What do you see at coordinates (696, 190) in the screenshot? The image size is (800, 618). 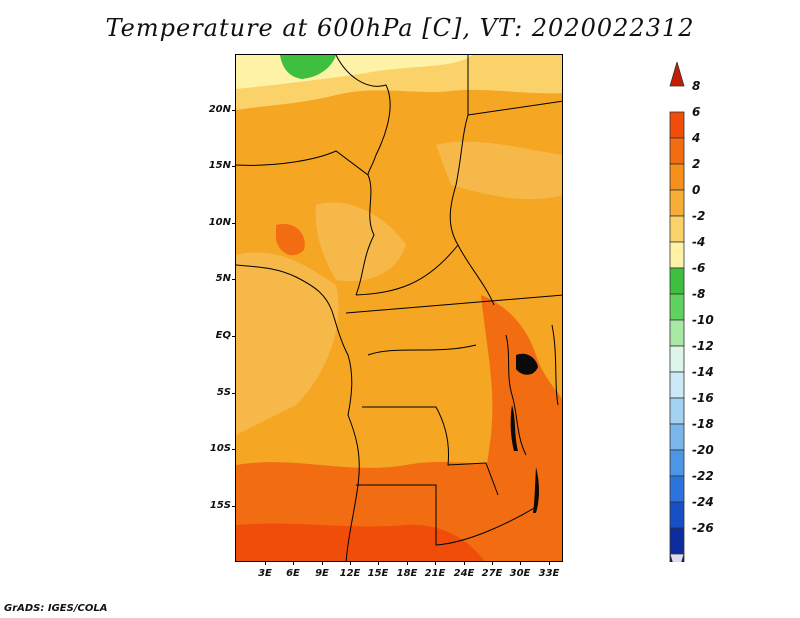 I see `colorbar-label: 0` at bounding box center [696, 190].